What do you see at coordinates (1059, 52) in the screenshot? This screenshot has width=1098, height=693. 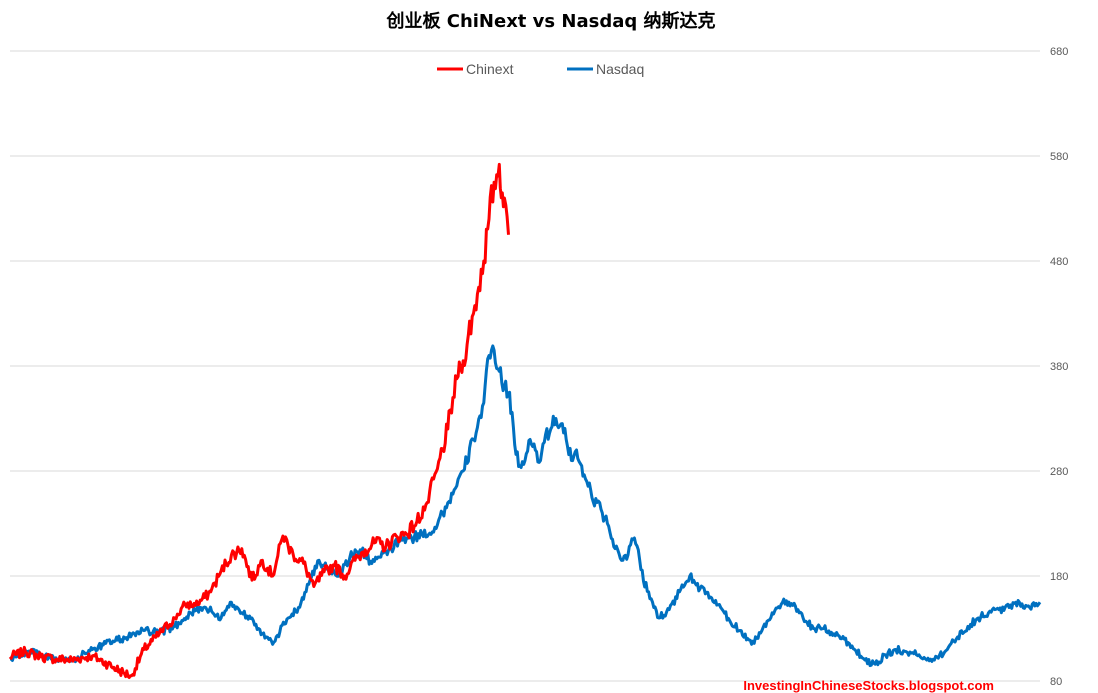 I see `y-tick-label: 680` at bounding box center [1059, 52].